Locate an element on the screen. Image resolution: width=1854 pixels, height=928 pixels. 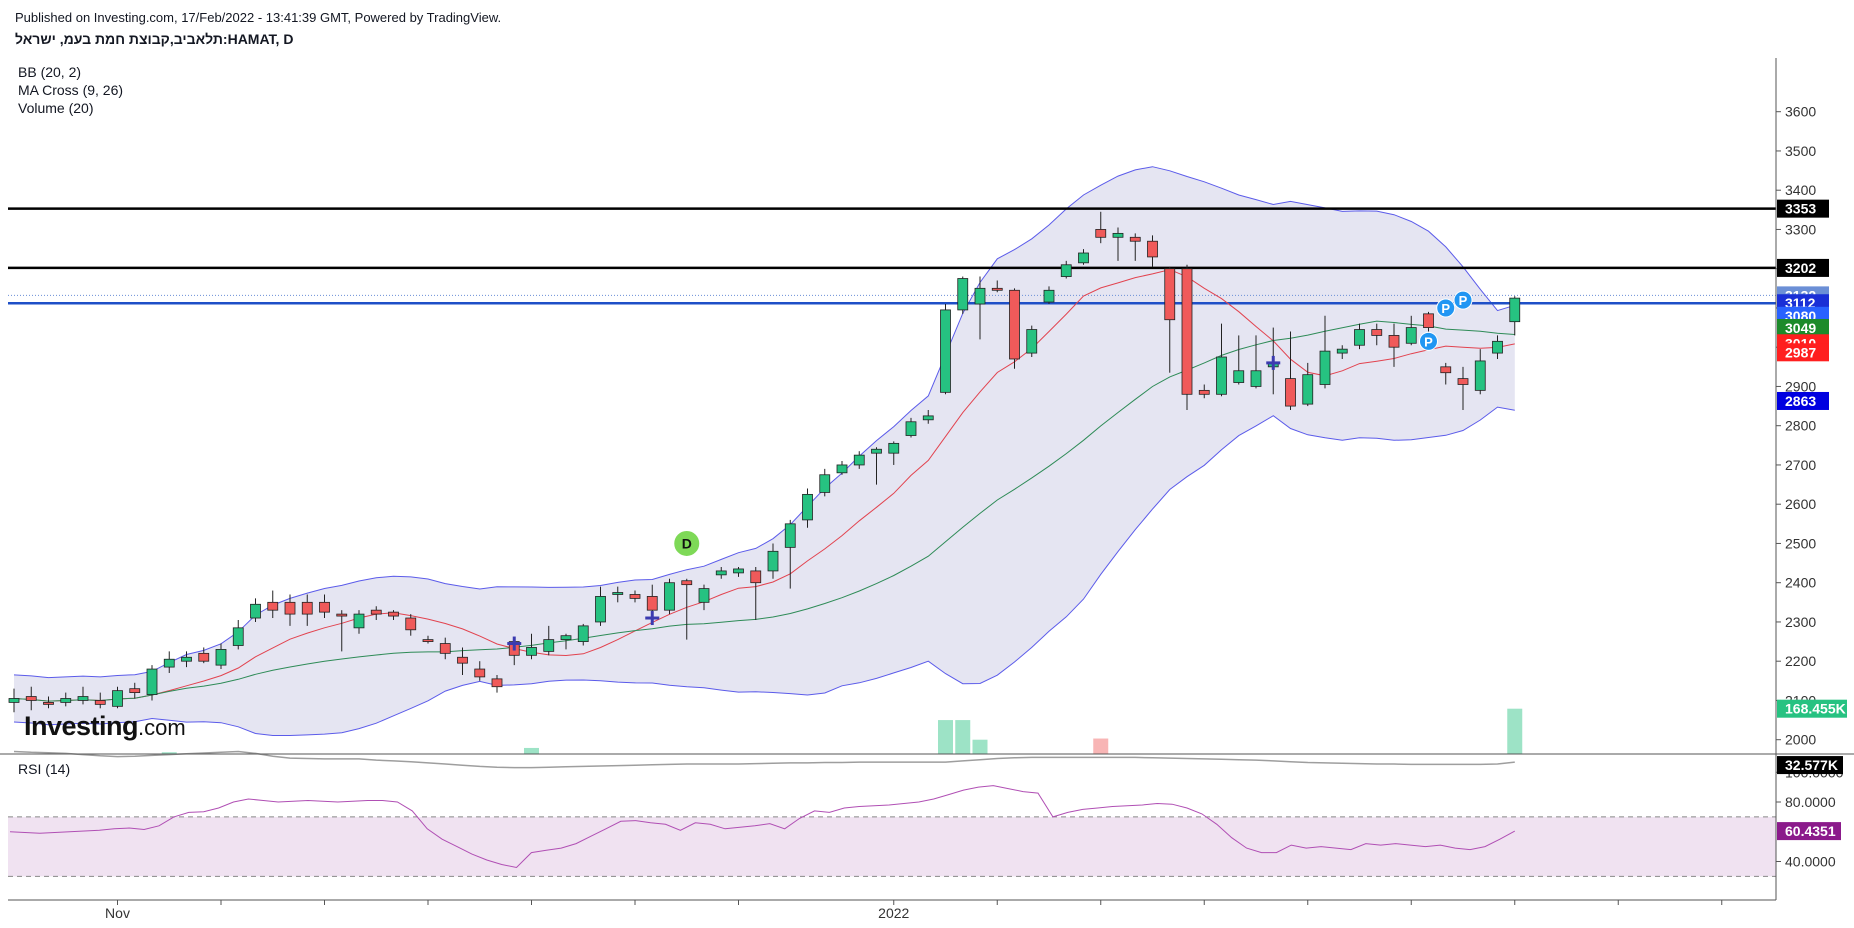
legend-rsi: RSI (14) is located at coordinates (44, 769).